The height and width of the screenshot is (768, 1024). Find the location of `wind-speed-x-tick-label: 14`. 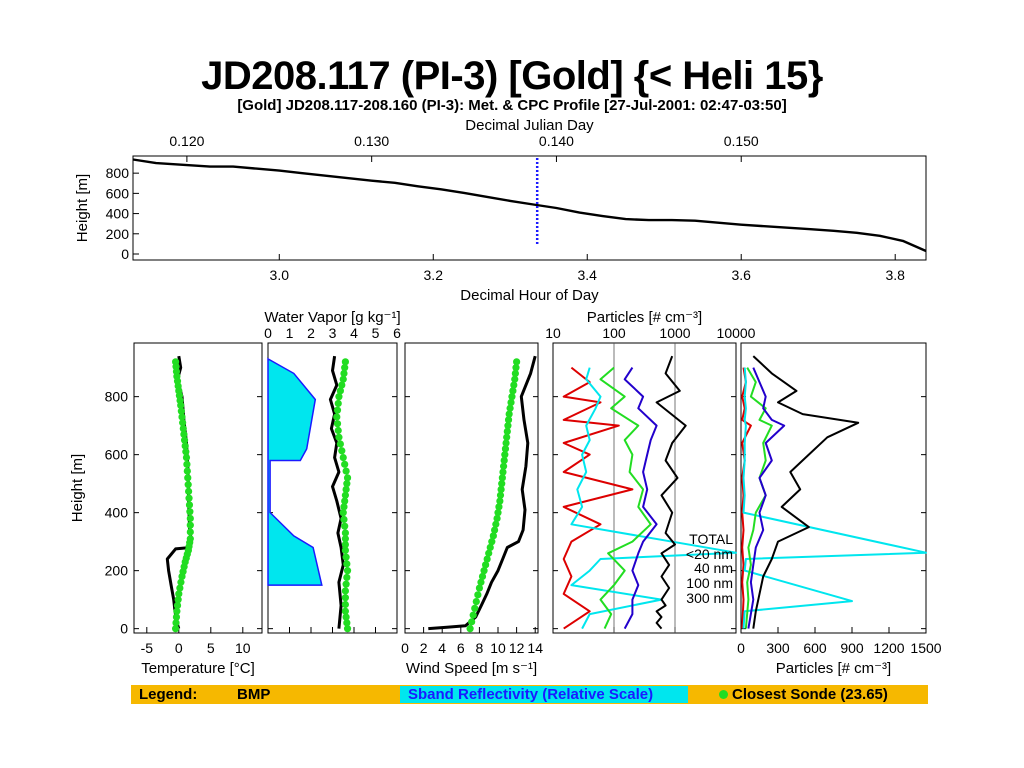

wind-speed-x-tick-label: 14 is located at coordinates (535, 648).